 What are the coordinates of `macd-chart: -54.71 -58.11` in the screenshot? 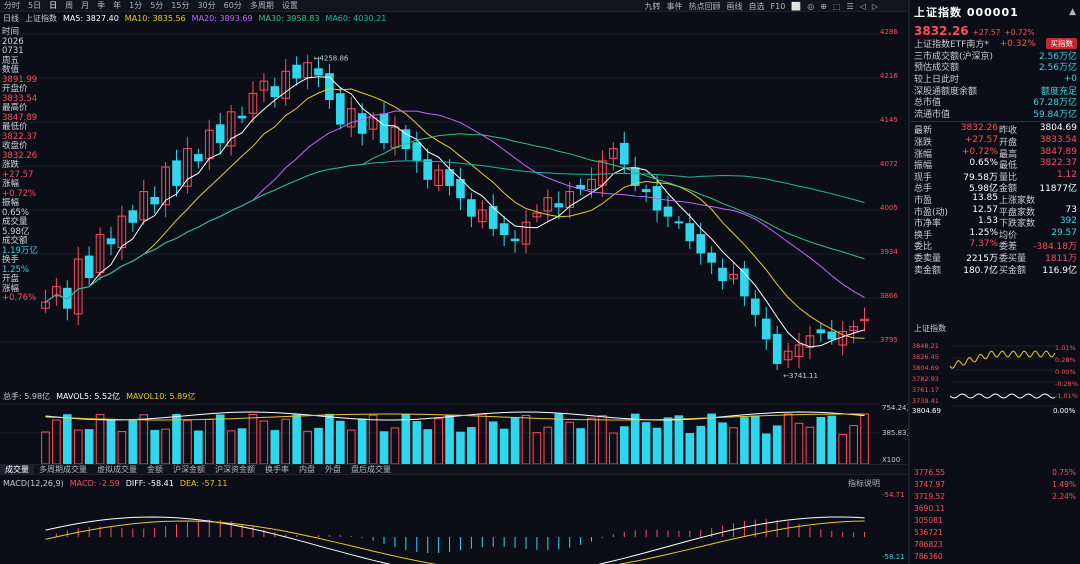 It's located at (454, 526).